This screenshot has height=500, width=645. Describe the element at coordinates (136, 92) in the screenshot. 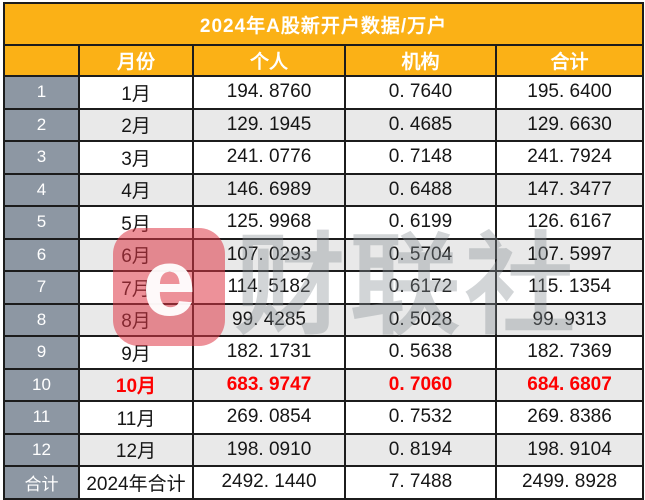

I see `cell-month: 1月` at that location.